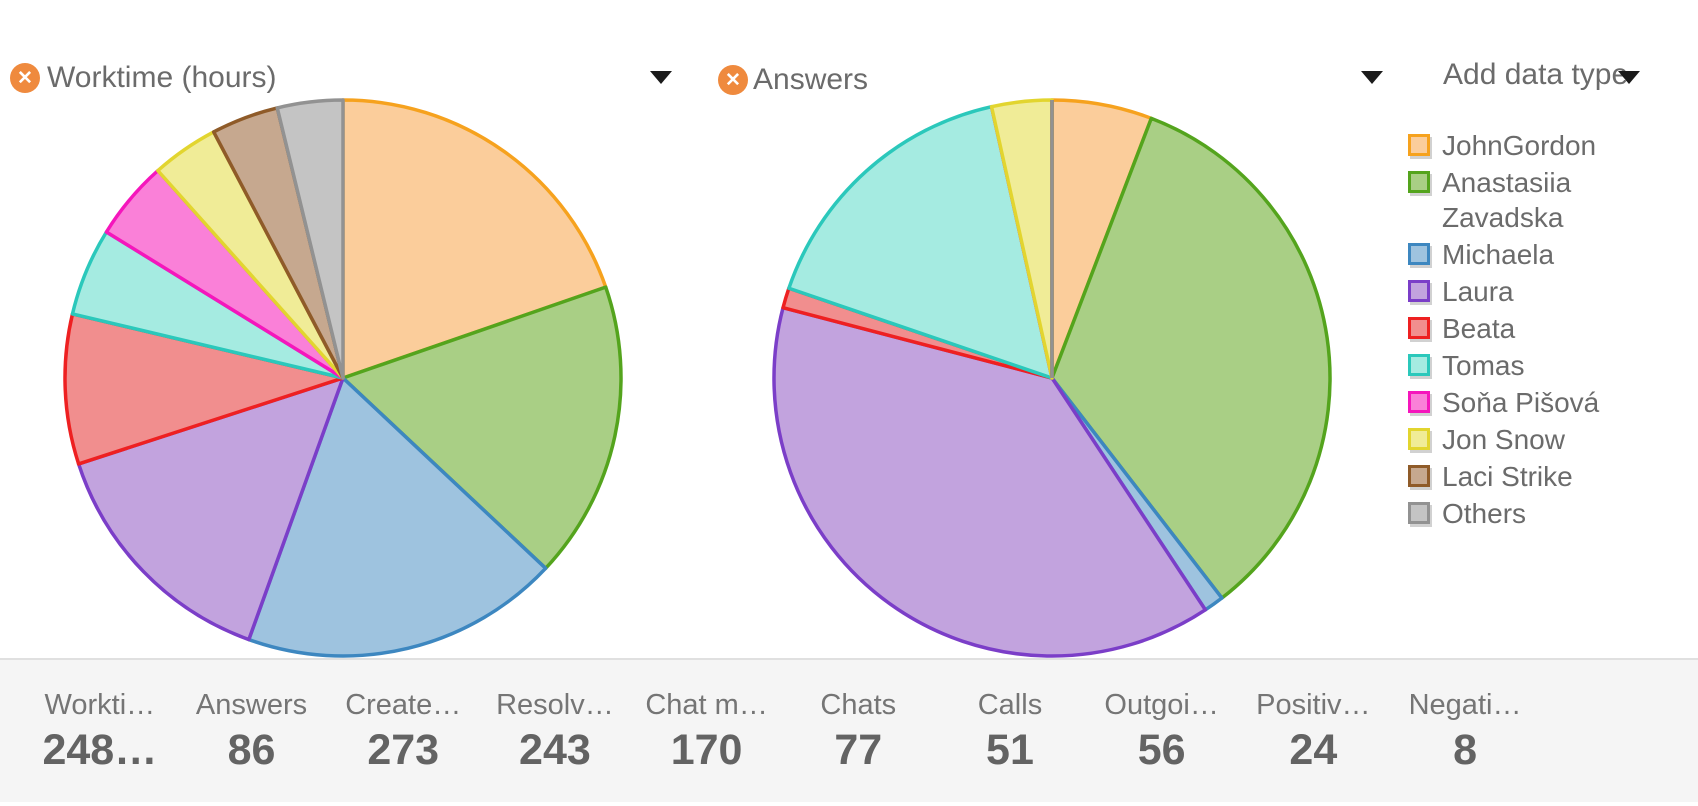  I want to click on add-data-type-caret-icon, so click(1629, 77).